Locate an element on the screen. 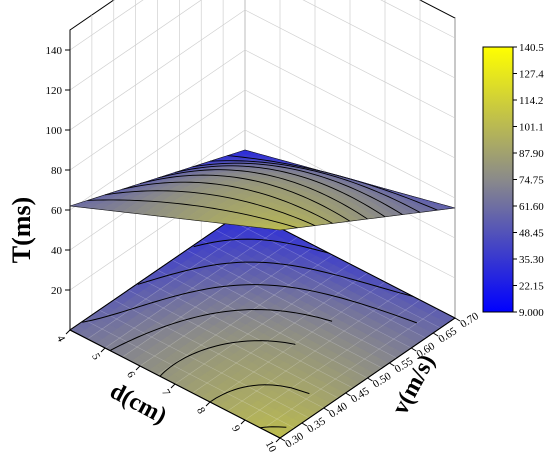 The image size is (550, 465). x-tick-label: 6 is located at coordinates (130, 374).